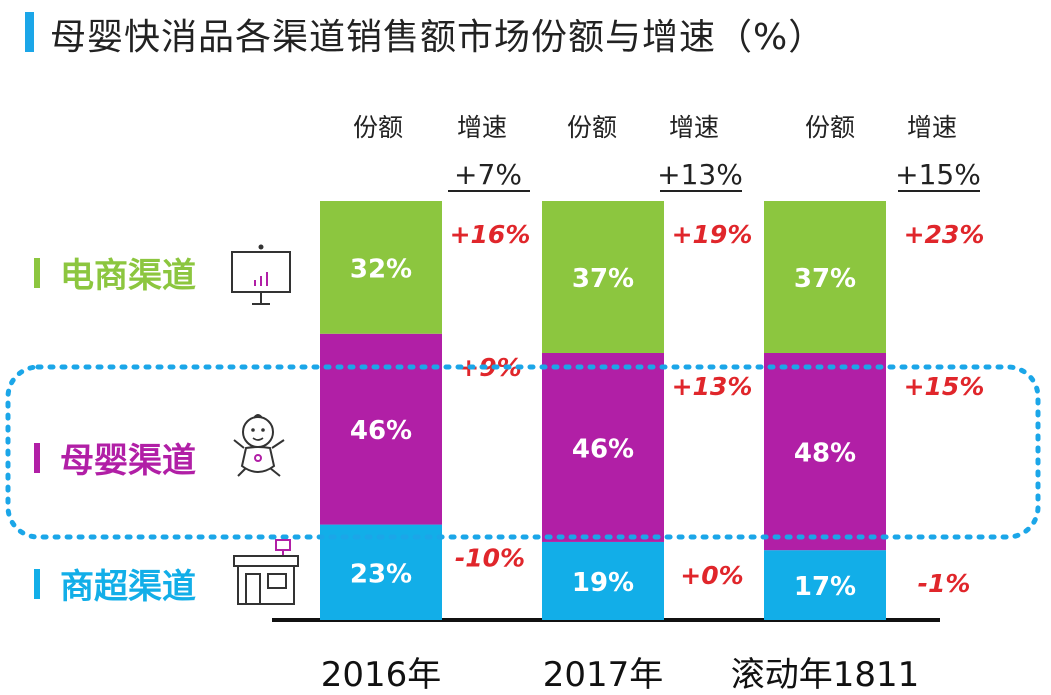 This screenshot has width=1051, height=695. I want to click on total-growth-value: +13%, so click(700, 174).